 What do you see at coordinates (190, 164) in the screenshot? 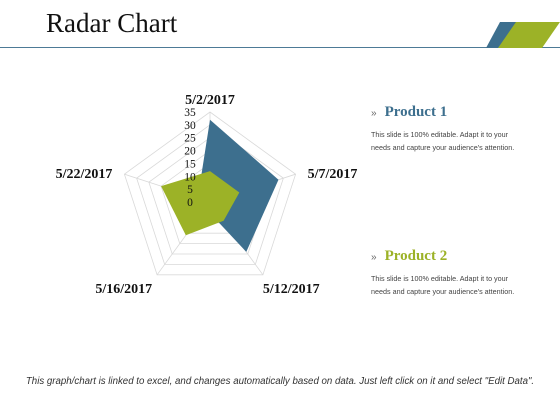
I see `tick-label: 15` at bounding box center [190, 164].